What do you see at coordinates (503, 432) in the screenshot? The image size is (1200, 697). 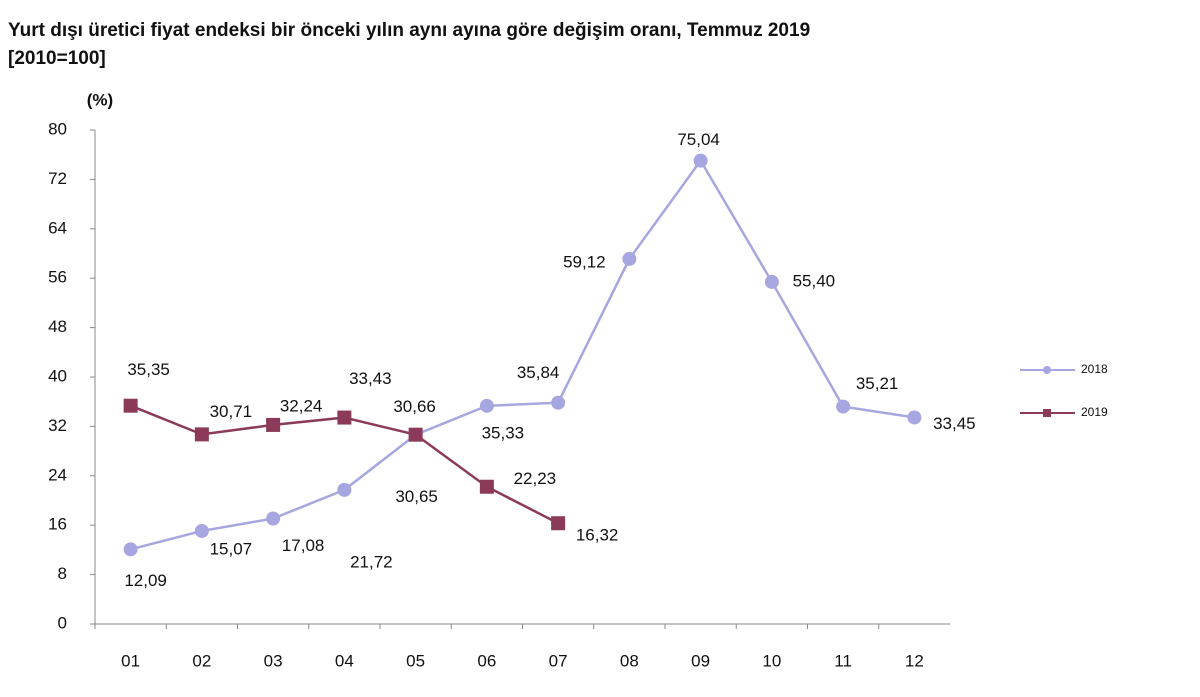 I see `data-label: 35,33` at bounding box center [503, 432].